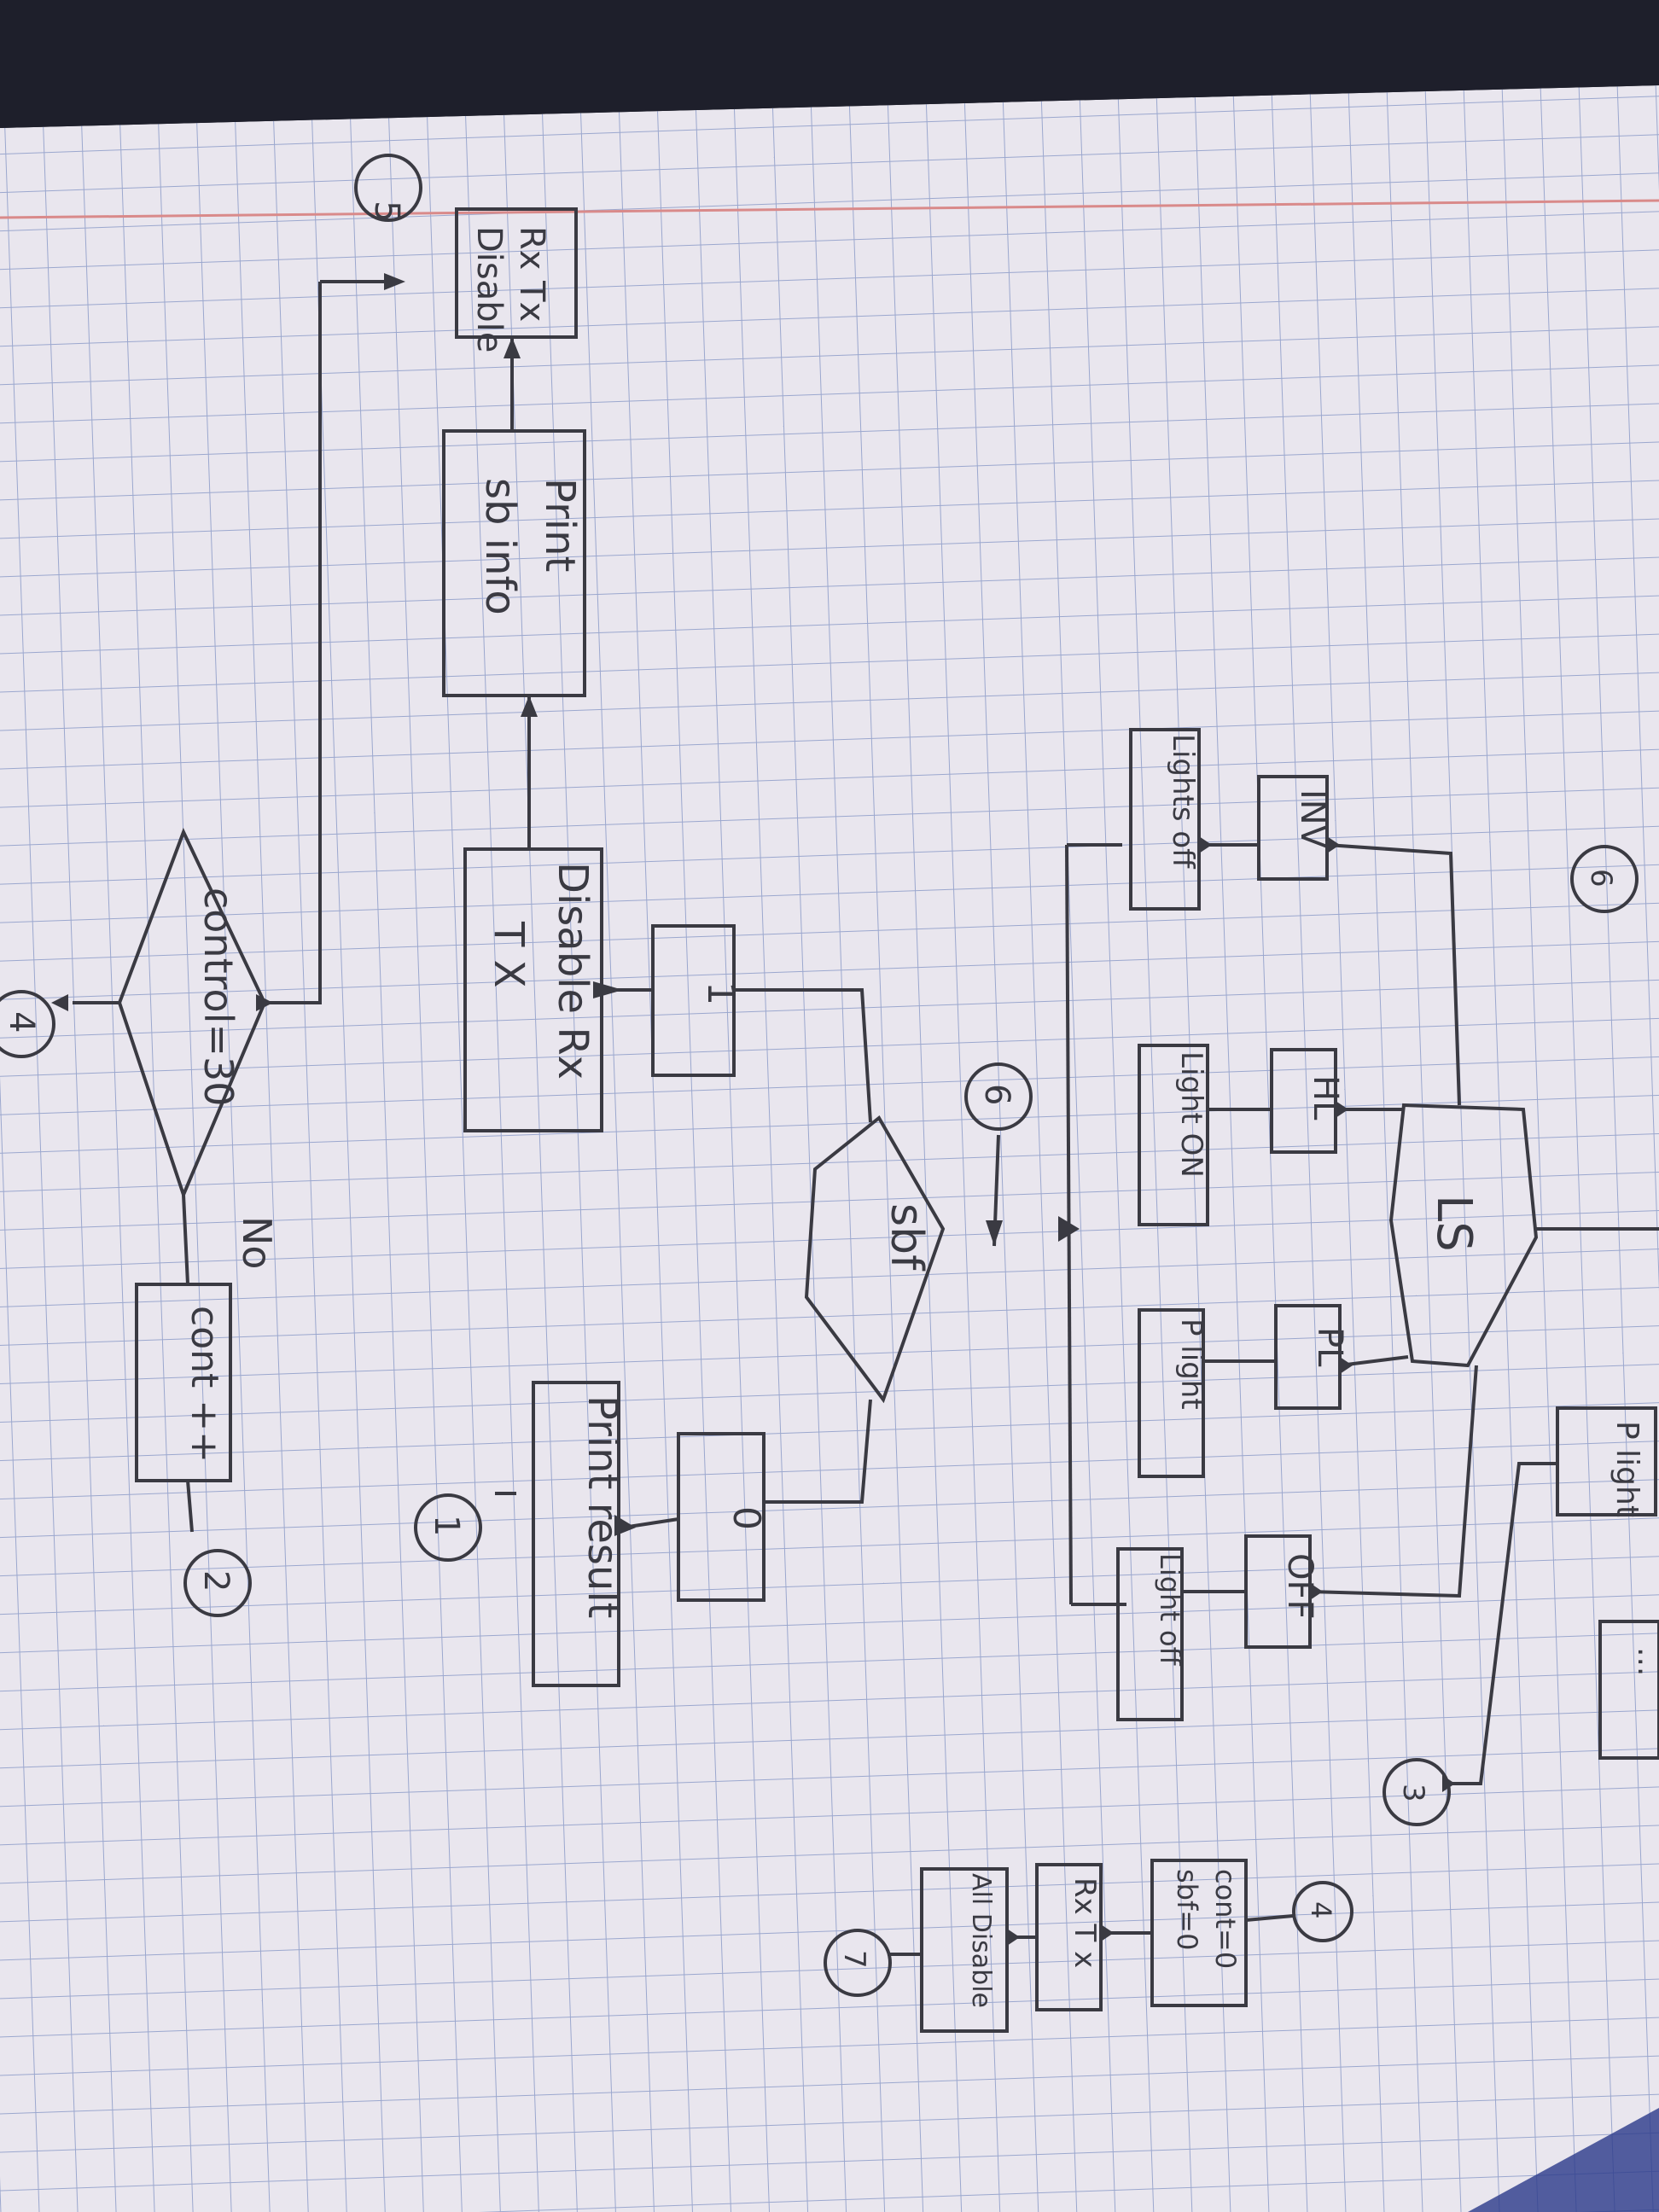 This screenshot has width=1659, height=2212. I want to click on disable-rx-tx-line1: Disable Rx, so click(573, 971).